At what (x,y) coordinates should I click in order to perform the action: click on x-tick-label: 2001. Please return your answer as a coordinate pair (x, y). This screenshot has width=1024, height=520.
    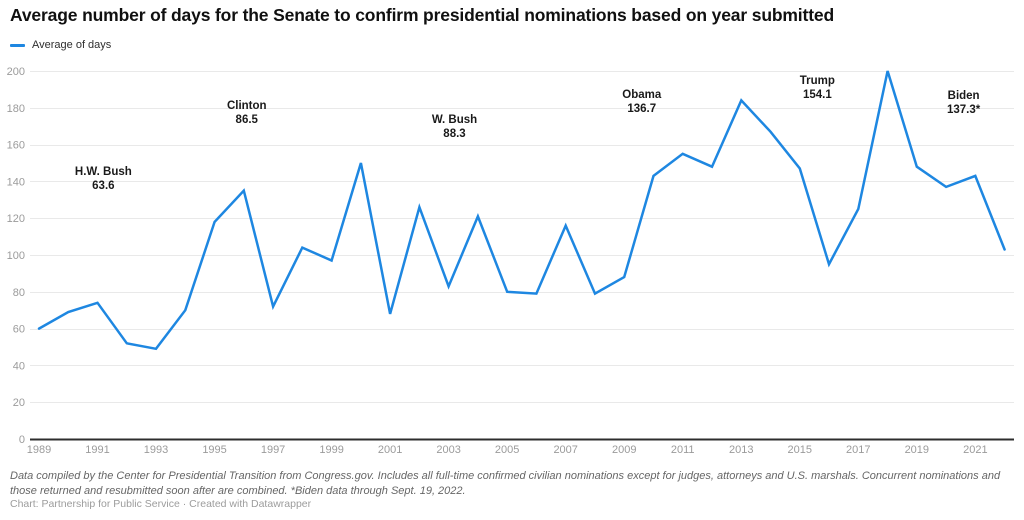
    Looking at the image, I should click on (390, 450).